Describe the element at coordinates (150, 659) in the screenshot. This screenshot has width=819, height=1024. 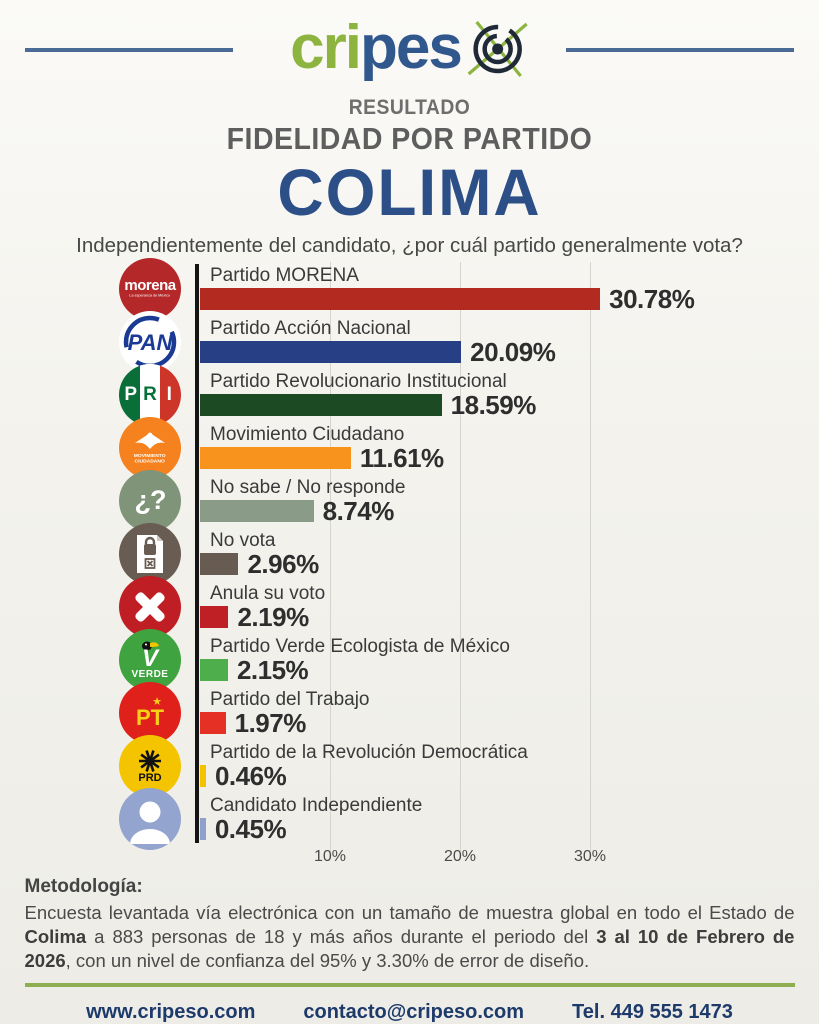
I see `verde-logo: V VERDE` at that location.